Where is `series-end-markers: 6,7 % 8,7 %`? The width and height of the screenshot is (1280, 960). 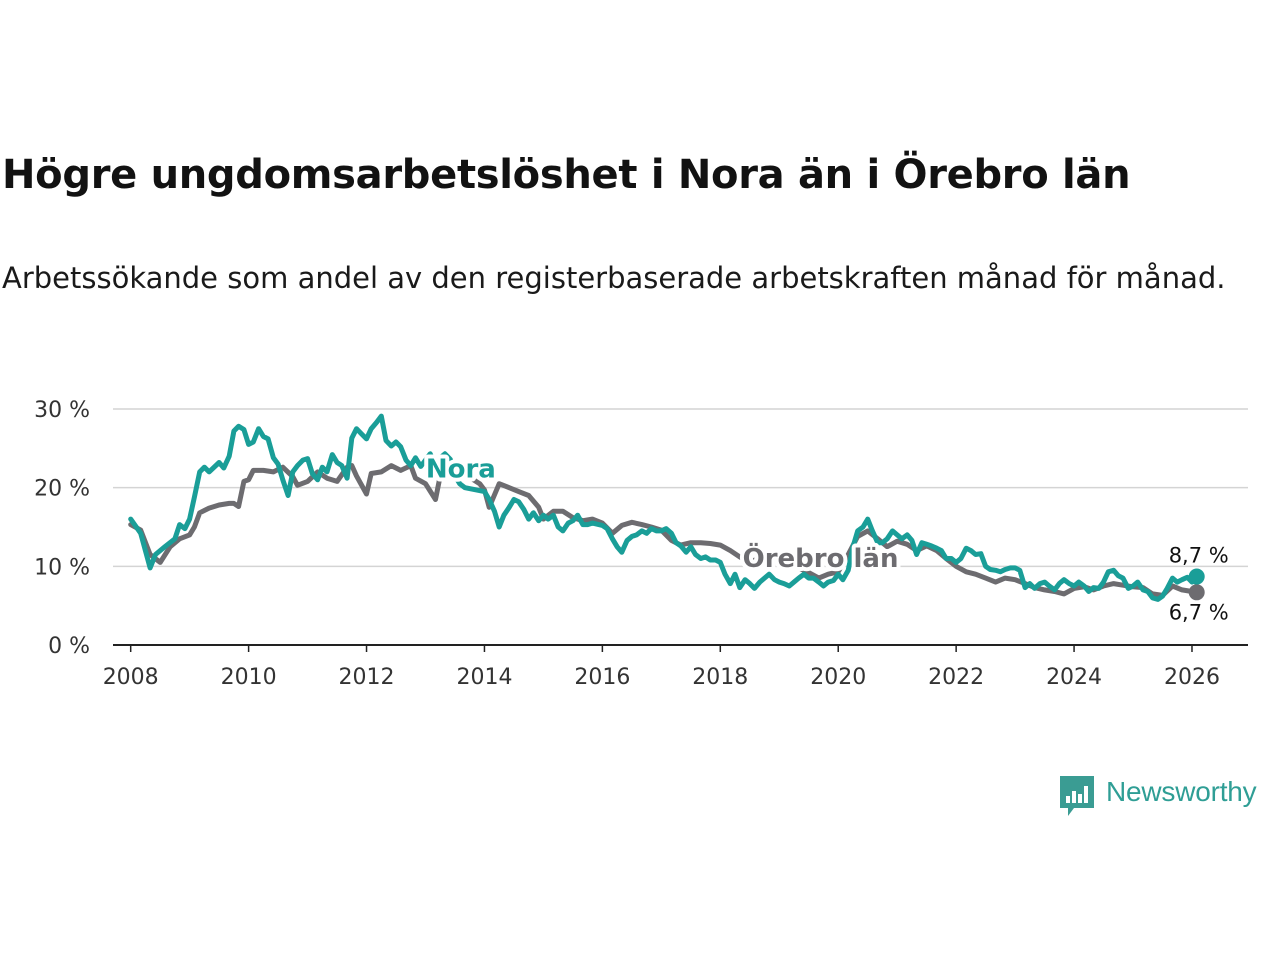
series-end-markers: 6,7 % 8,7 % is located at coordinates (1199, 584).